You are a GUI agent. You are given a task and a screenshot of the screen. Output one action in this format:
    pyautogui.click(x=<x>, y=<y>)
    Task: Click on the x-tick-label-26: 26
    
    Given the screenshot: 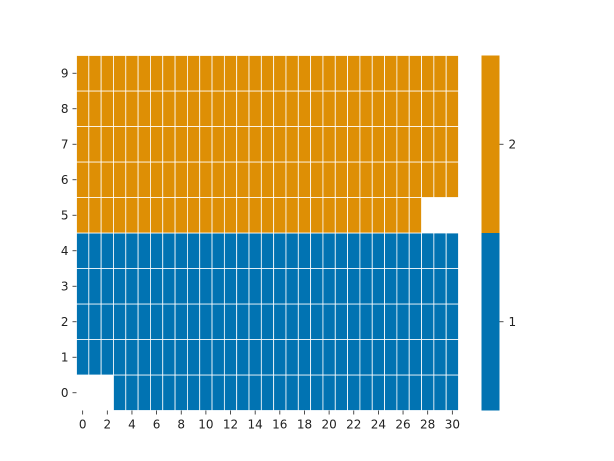 What is the action you would take?
    pyautogui.click(x=402, y=425)
    